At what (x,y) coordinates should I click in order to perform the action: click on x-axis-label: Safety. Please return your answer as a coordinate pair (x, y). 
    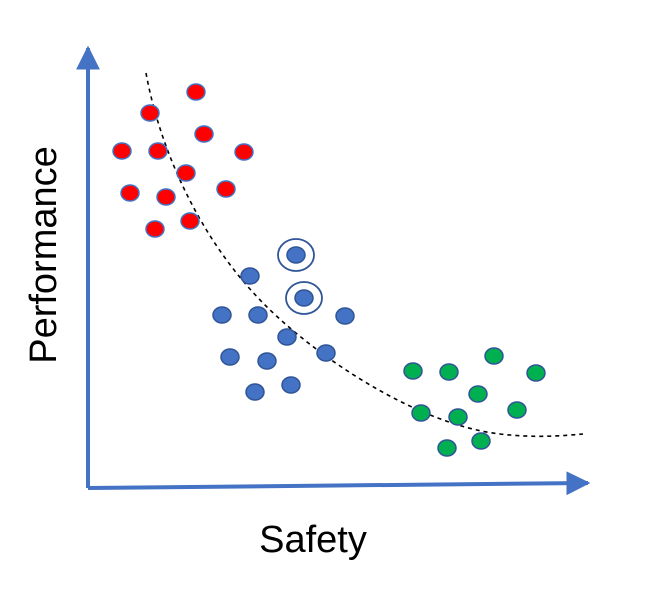
    Looking at the image, I should click on (313, 540).